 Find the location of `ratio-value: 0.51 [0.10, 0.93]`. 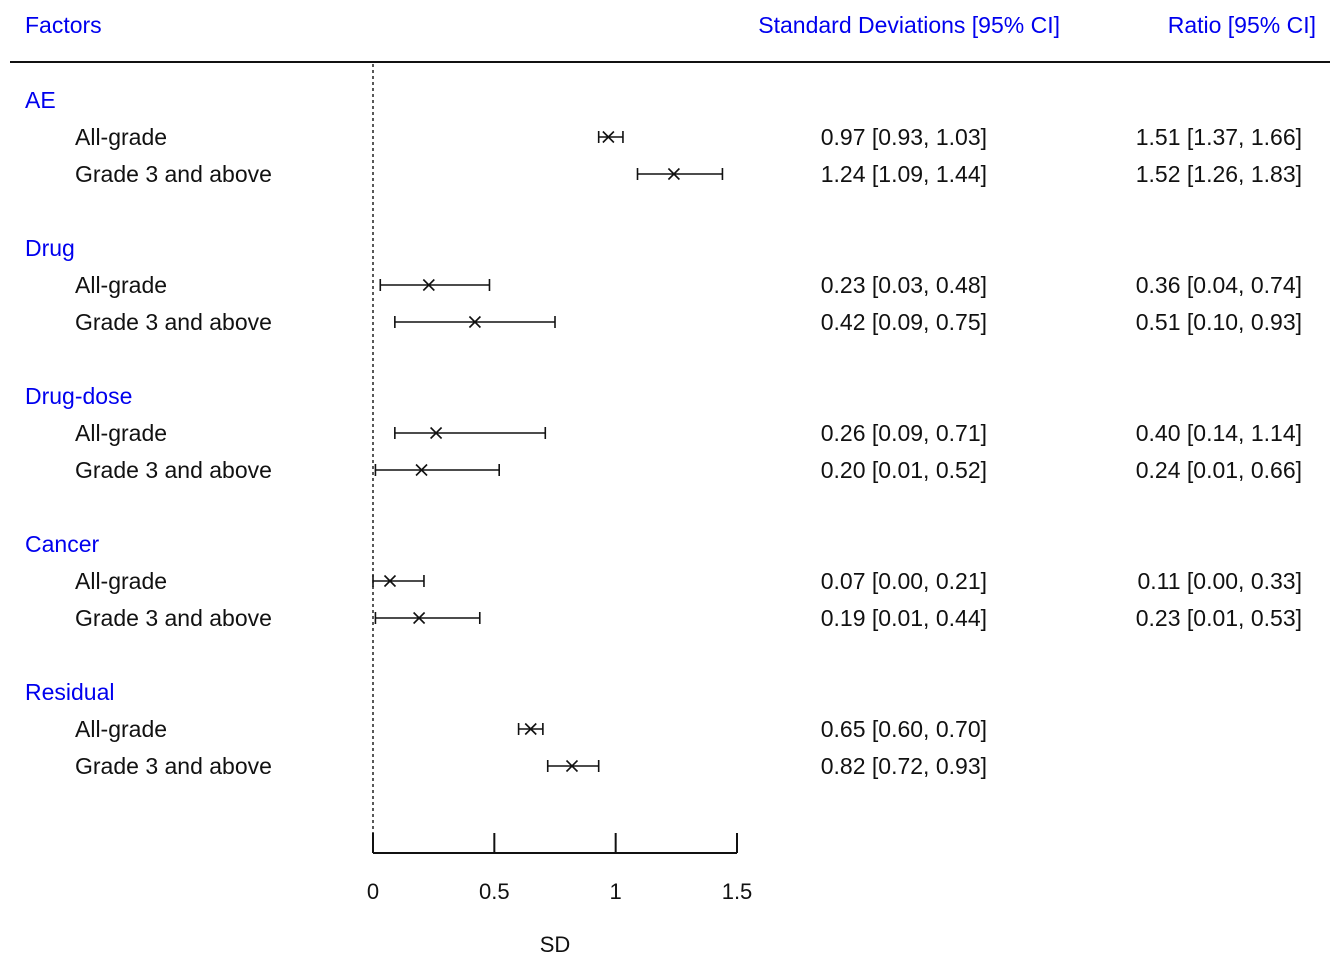

ratio-value: 0.51 [0.10, 0.93] is located at coordinates (1219, 322).